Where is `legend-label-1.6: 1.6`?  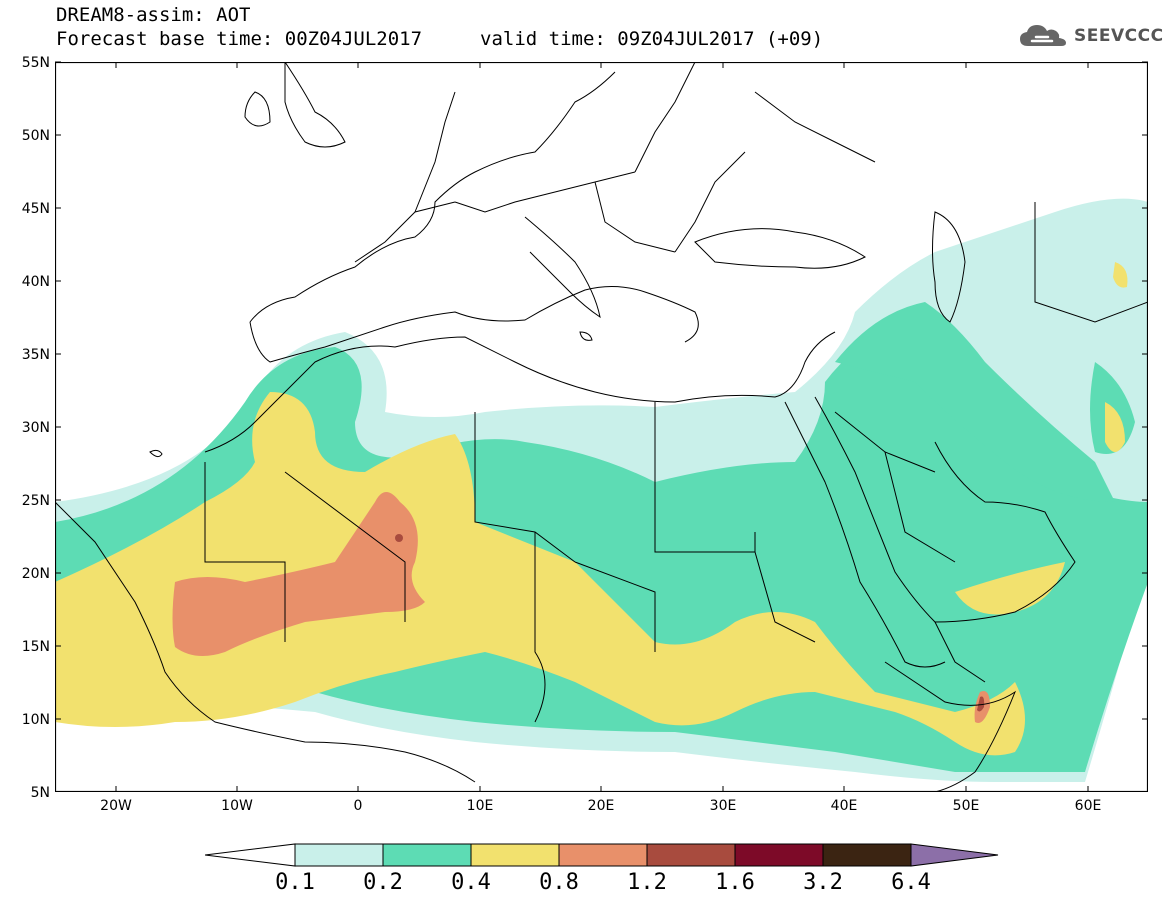
legend-label-1.6: 1.6 is located at coordinates (735, 882).